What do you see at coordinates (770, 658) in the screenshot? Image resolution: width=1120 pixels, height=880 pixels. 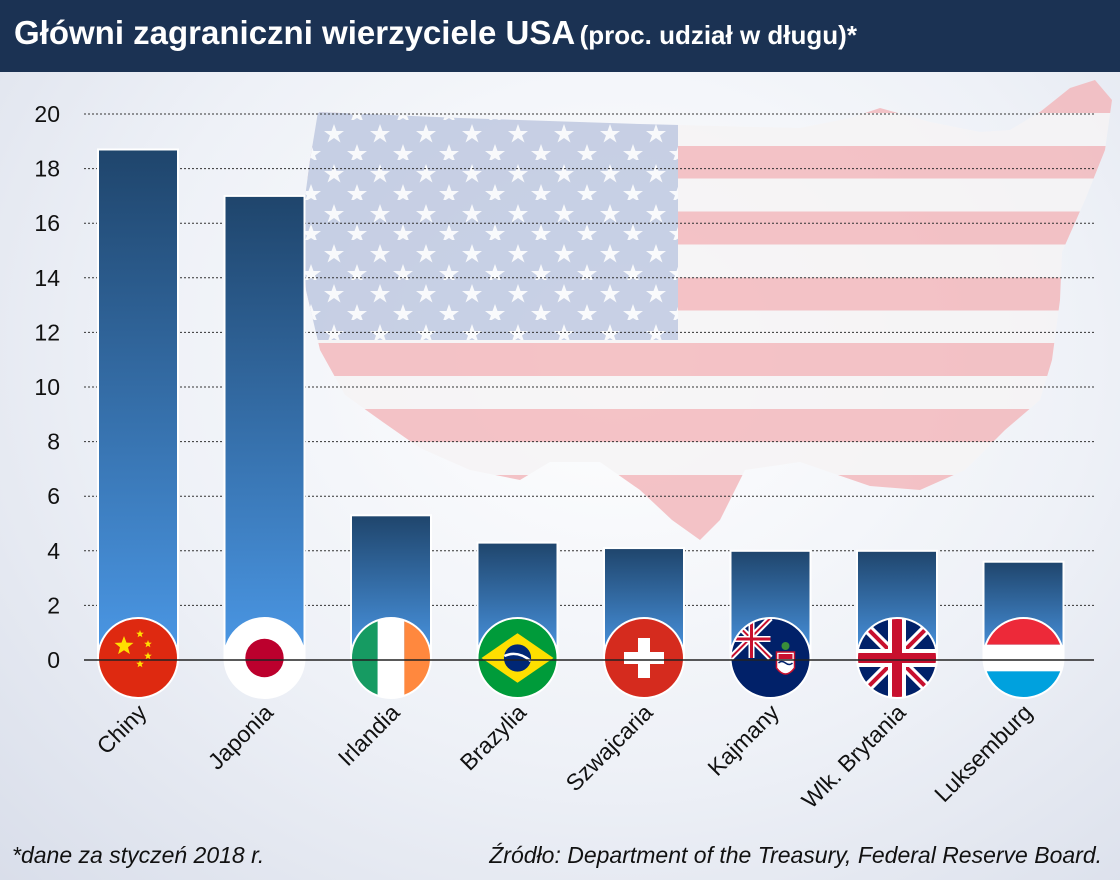 I see `cayman-islands-flag-icon` at bounding box center [770, 658].